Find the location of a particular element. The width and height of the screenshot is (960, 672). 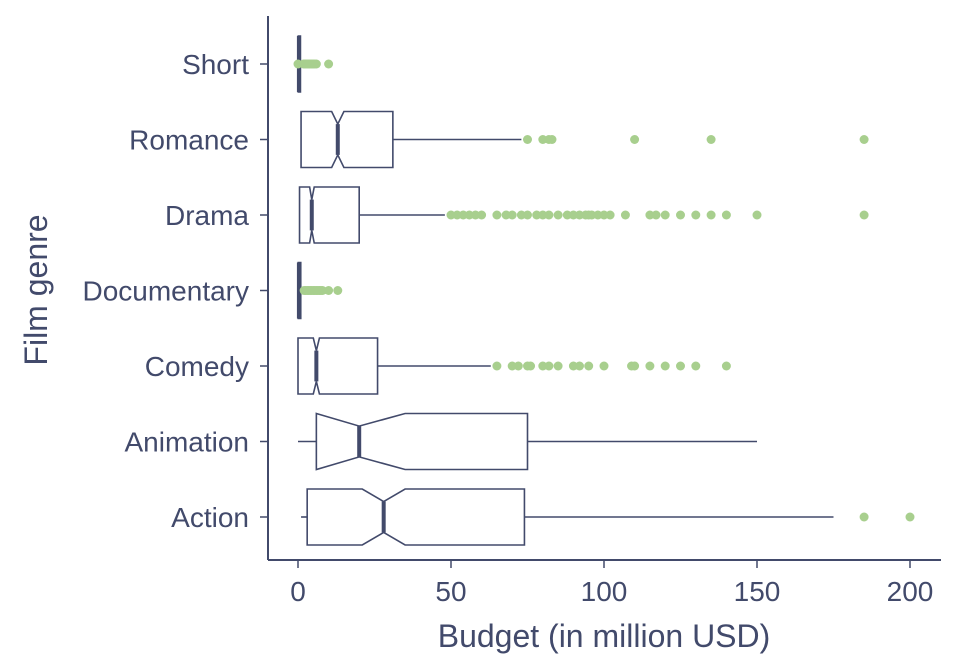

x-tick-label: 50 is located at coordinates (450, 591).